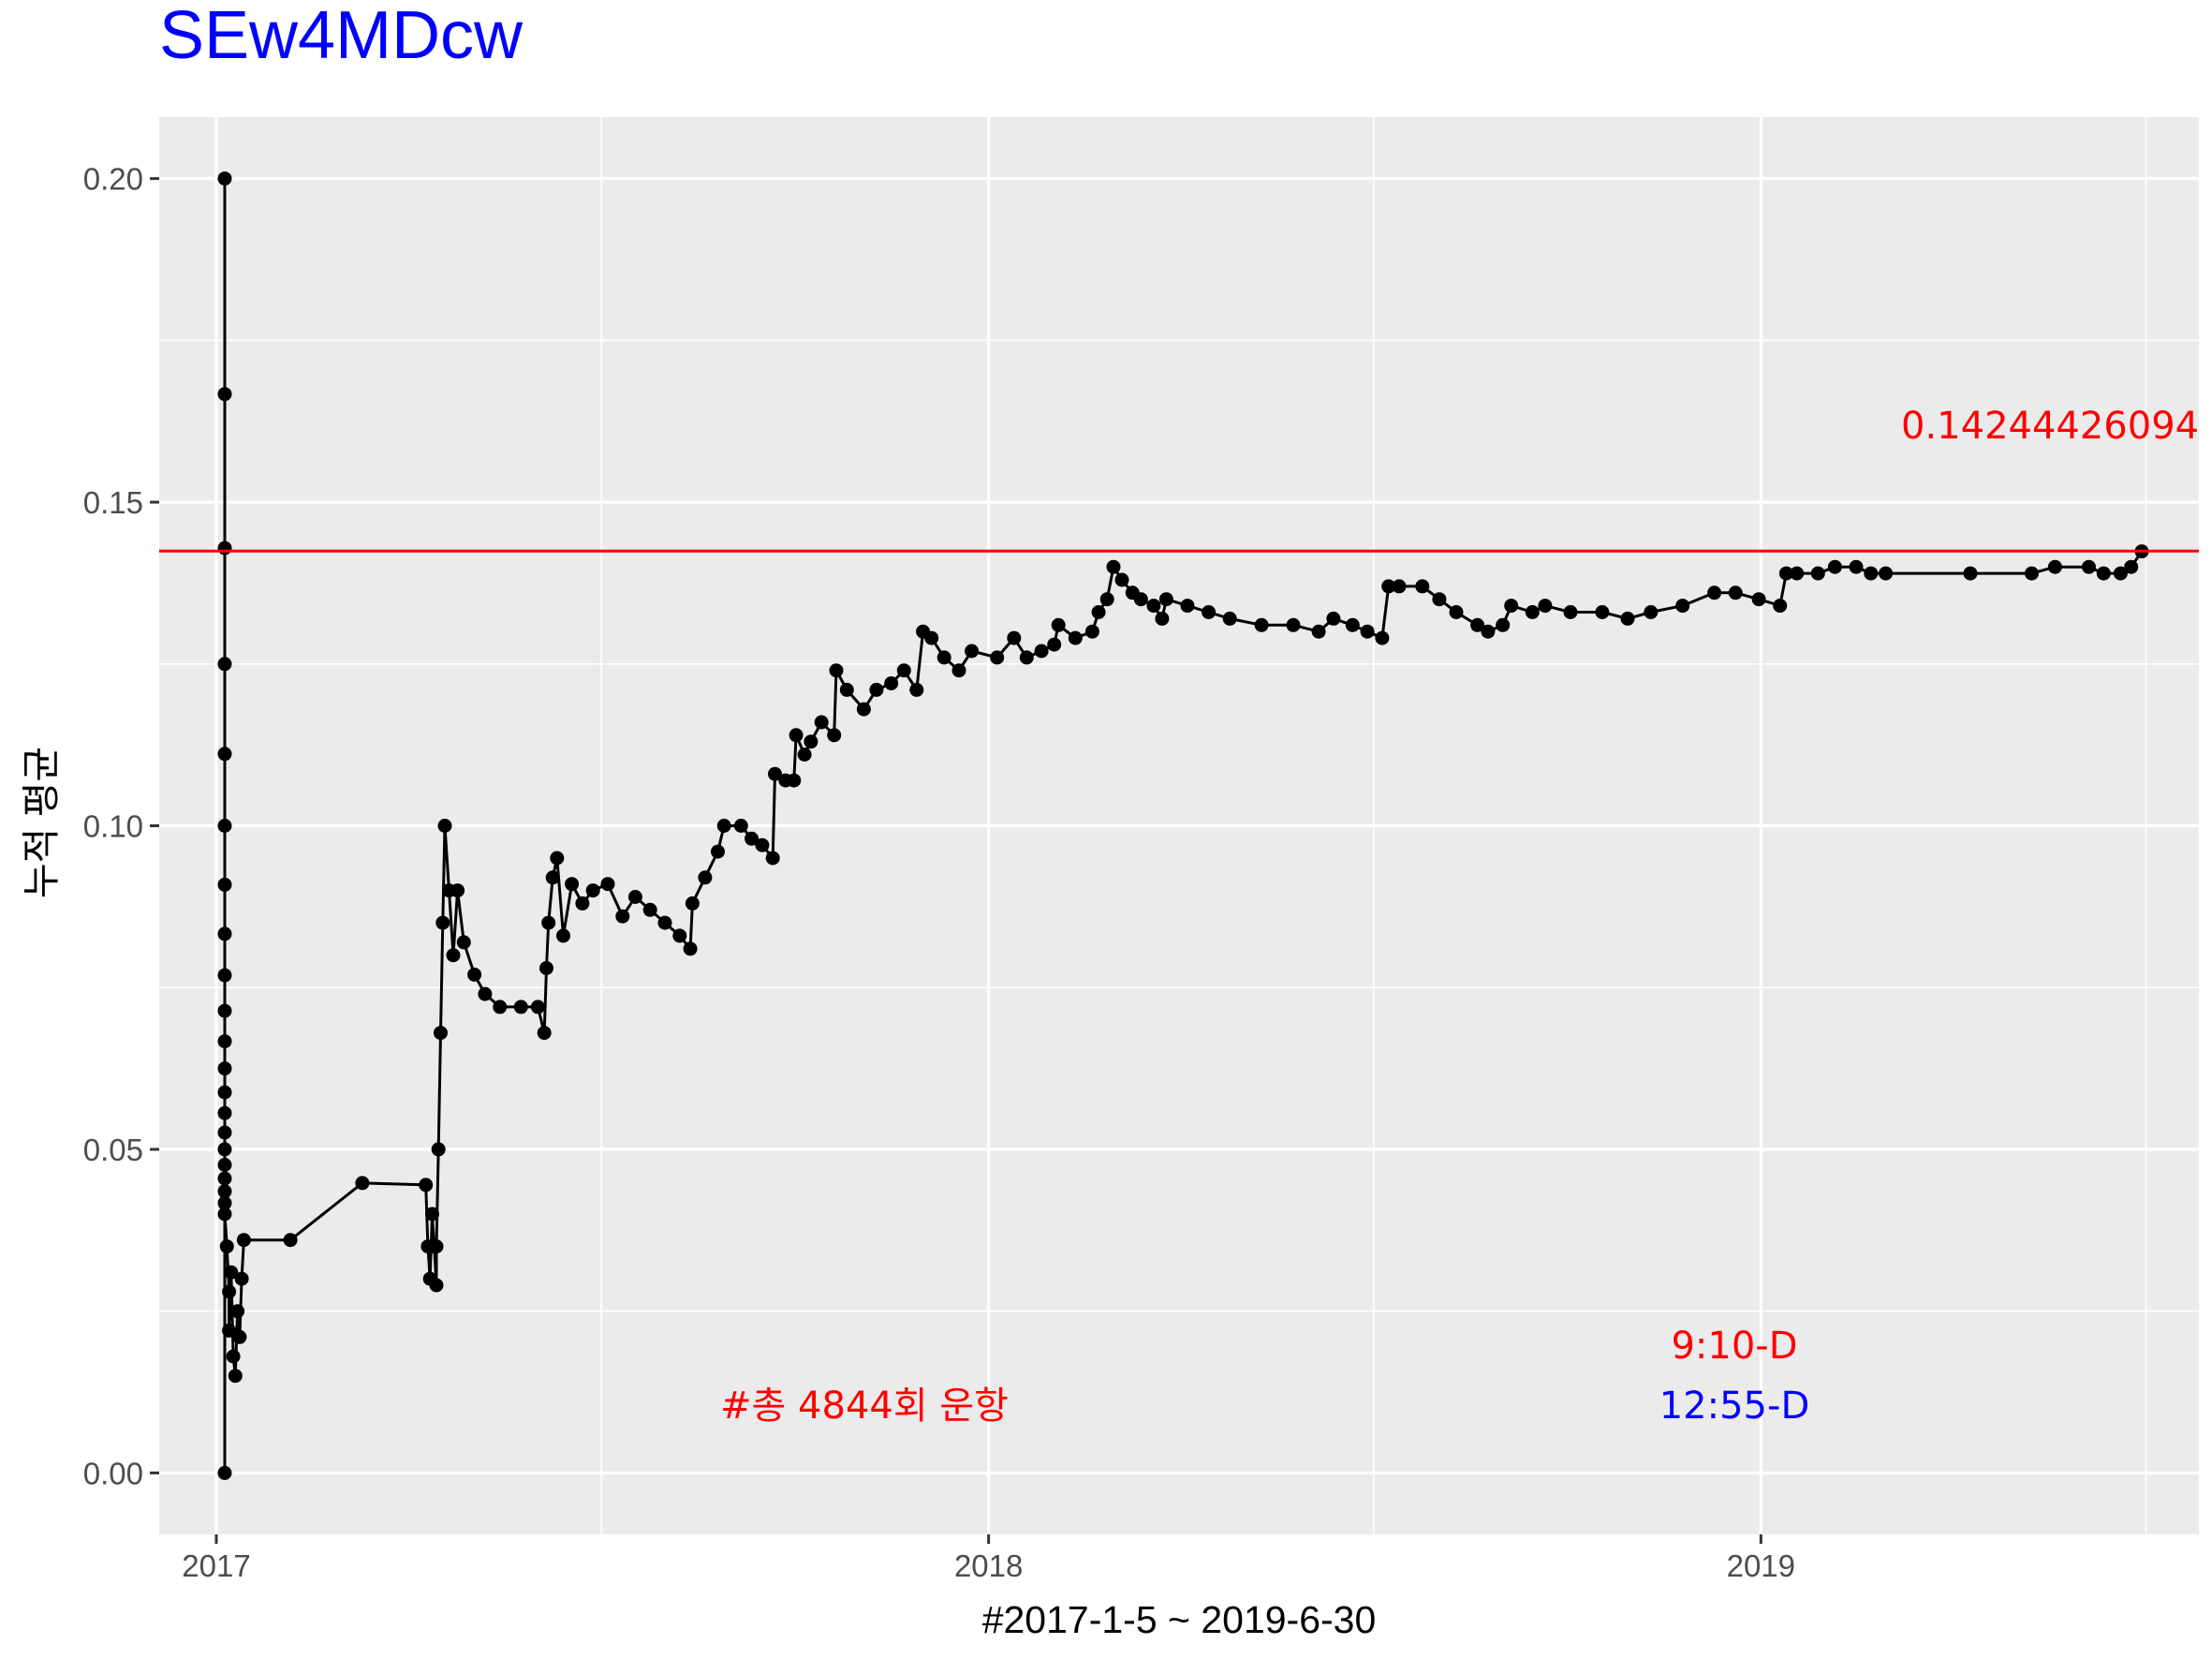  I want to click on x-tick-label: 2017, so click(216, 1566).